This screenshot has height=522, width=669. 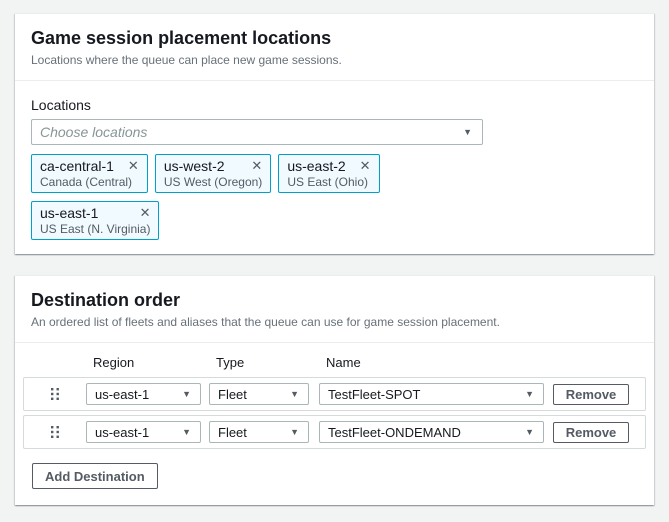 I want to click on token-region-name: US West (Oregon), so click(x=213, y=182).